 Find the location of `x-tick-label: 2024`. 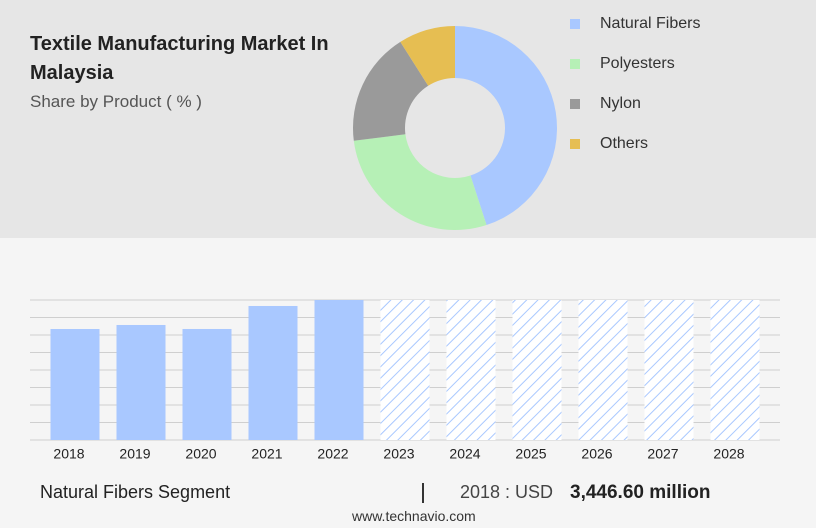

x-tick-label: 2024 is located at coordinates (464, 454).